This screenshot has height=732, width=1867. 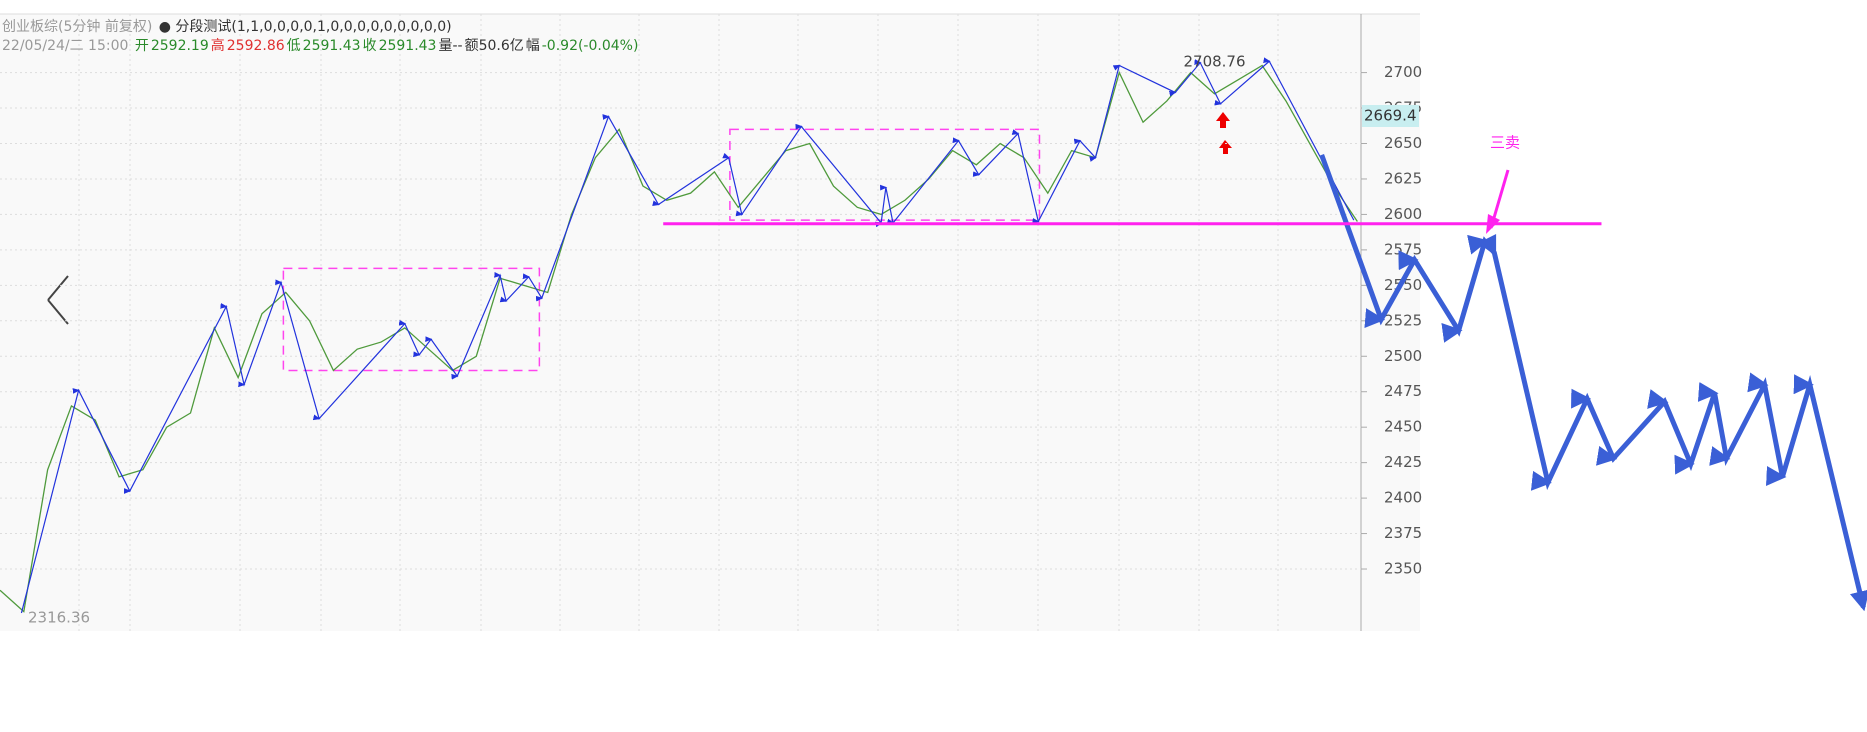 What do you see at coordinates (65, 46) in the screenshot?
I see `header-datetime: 22/05/24/二 15:00` at bounding box center [65, 46].